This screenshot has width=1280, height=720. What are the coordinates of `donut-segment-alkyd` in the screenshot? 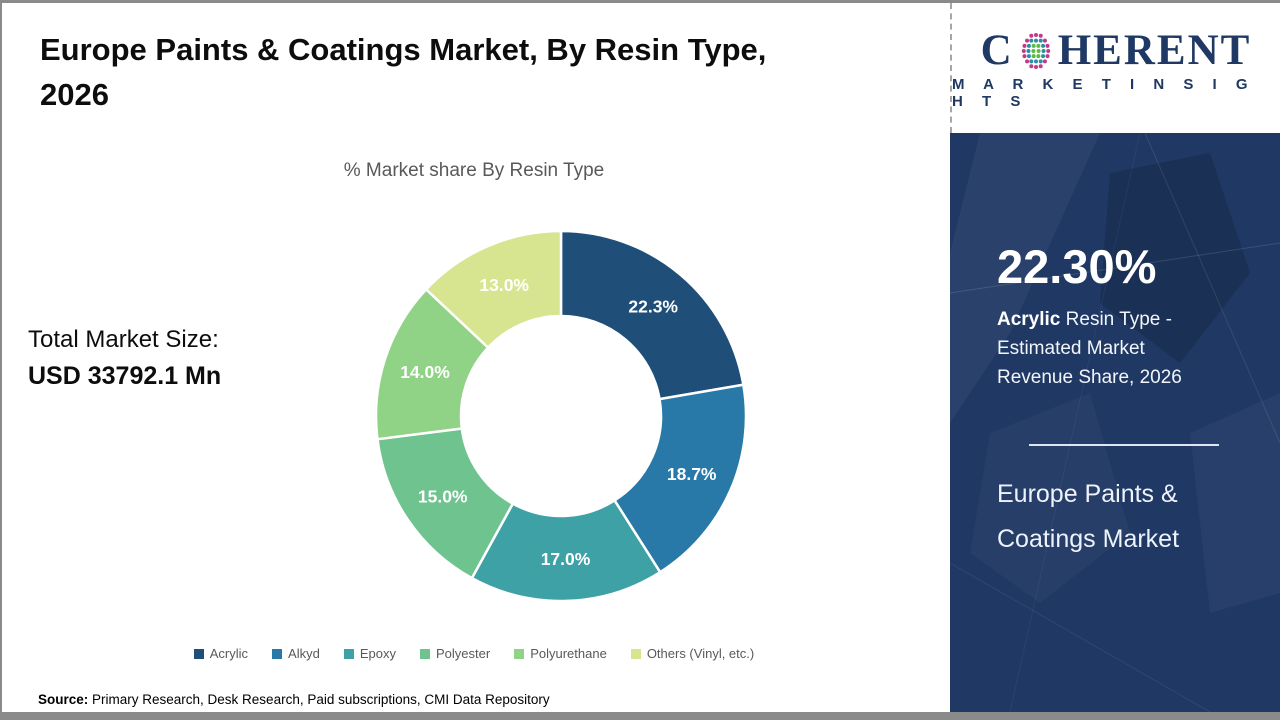 It's located at (680, 478).